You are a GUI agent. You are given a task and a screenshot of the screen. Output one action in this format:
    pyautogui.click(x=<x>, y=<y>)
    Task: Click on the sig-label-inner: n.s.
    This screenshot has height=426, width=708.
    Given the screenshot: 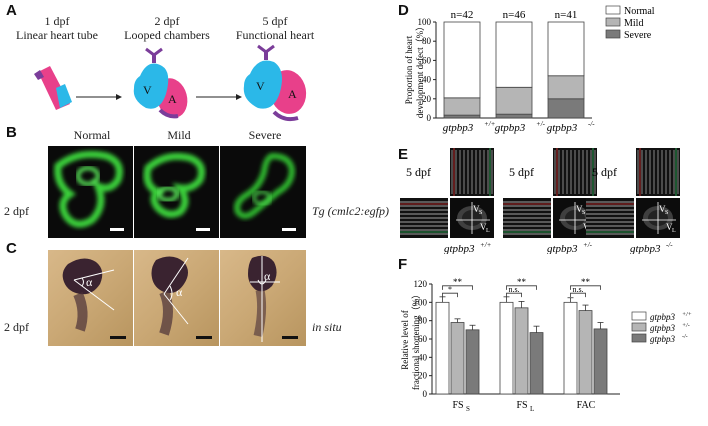 What is the action you would take?
    pyautogui.click(x=513, y=289)
    